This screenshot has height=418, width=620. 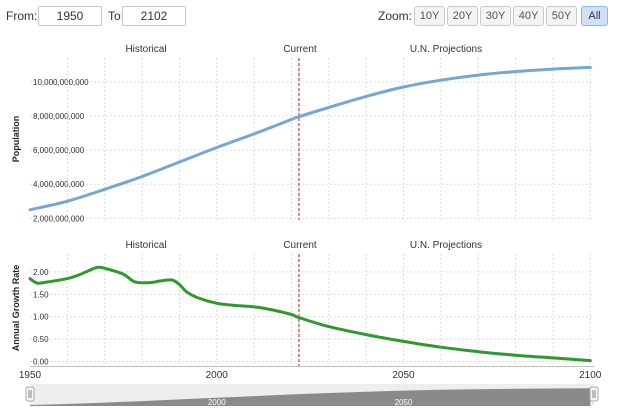 What do you see at coordinates (462, 16) in the screenshot?
I see `zoom-20y-button: 20Y` at bounding box center [462, 16].